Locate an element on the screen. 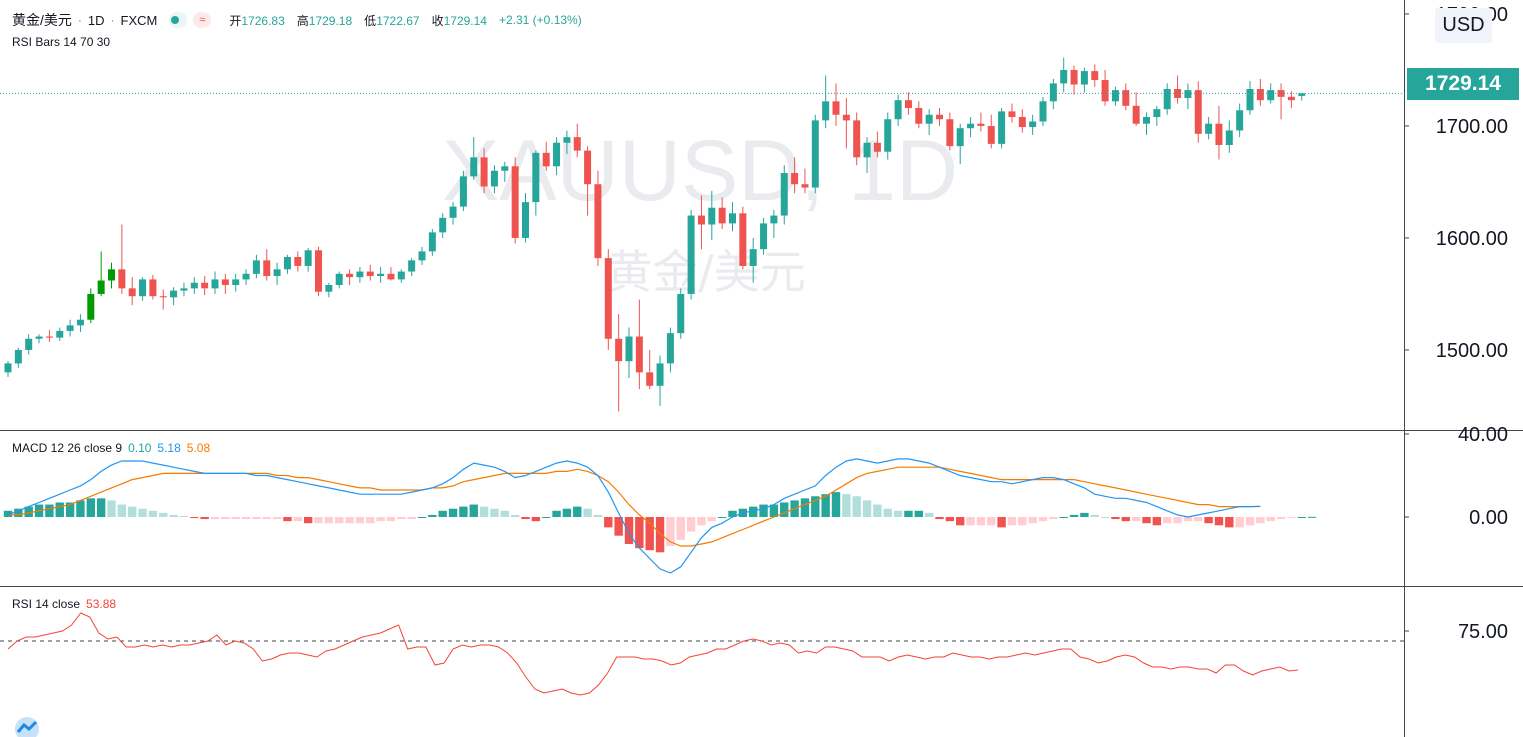 The image size is (1523, 737). indicator-legend-rsi-bars: RSI Bars 14 70 30 is located at coordinates (64, 42).